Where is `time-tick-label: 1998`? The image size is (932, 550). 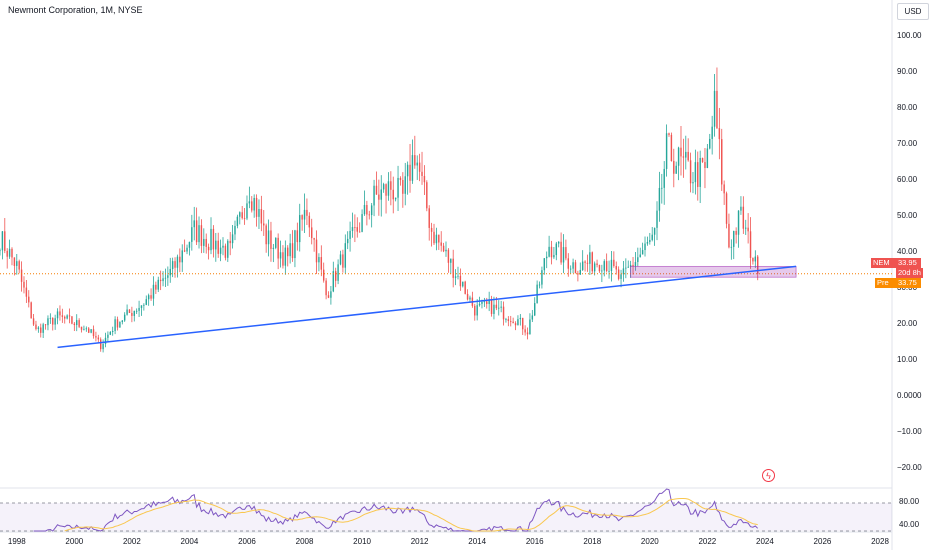
time-tick-label: 1998 is located at coordinates (16, 541).